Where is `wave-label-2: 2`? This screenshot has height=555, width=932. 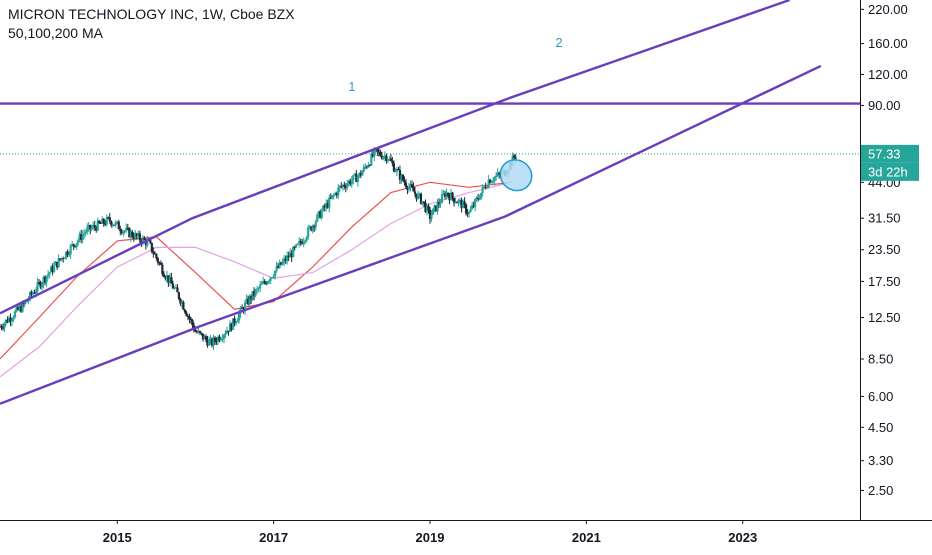
wave-label-2: 2 is located at coordinates (558, 42).